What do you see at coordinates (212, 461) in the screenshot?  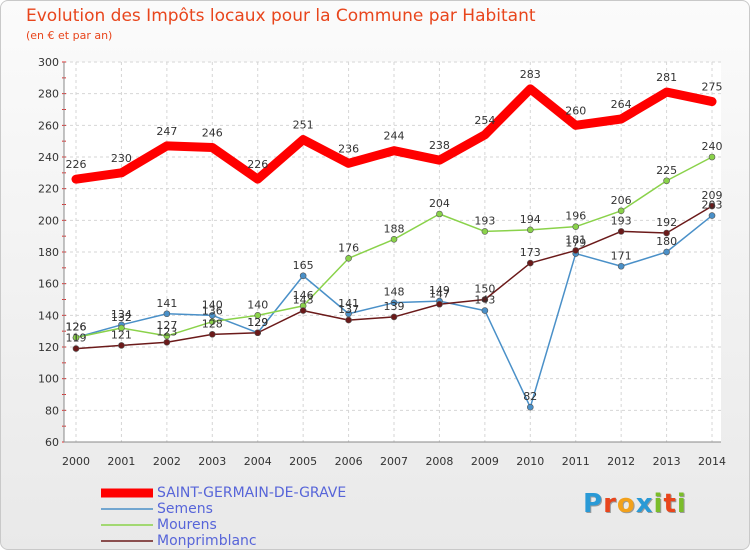 I see `x-tick-label: 2003` at bounding box center [212, 461].